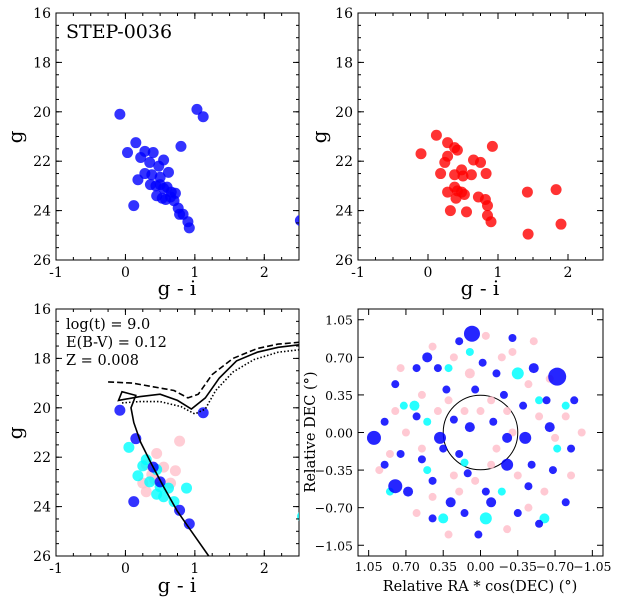 The height and width of the screenshot is (604, 623). Describe the element at coordinates (42, 310) in the screenshot. I see `y-tick-label: 16` at that location.